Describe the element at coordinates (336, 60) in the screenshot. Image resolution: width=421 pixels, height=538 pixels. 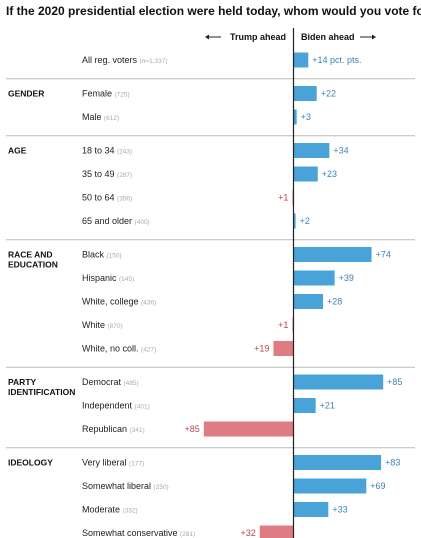
I see `bar-value-label: +14 pct. pts.` at that location.